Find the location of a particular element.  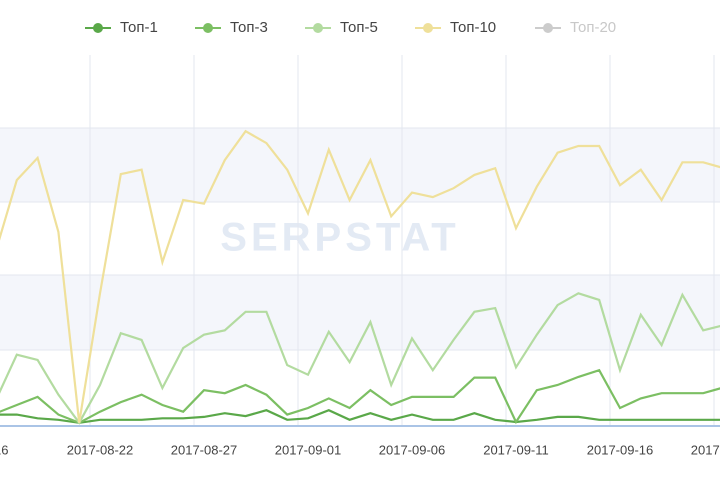

x-tick-label: 2017-08-16 is located at coordinates (4, 449).